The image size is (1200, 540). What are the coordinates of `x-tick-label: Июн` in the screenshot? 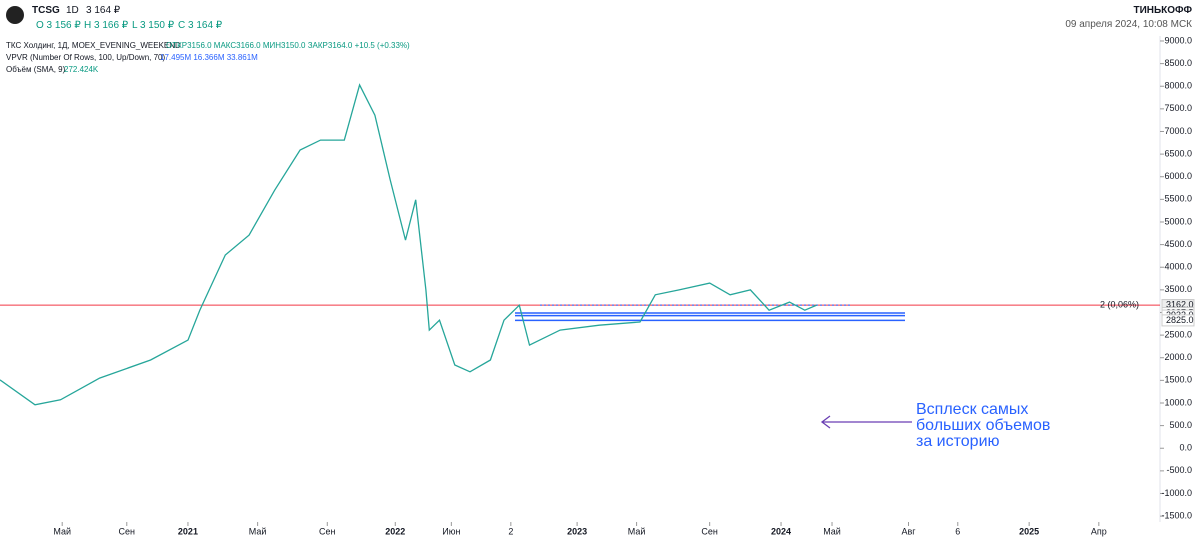 It's located at (451, 531).